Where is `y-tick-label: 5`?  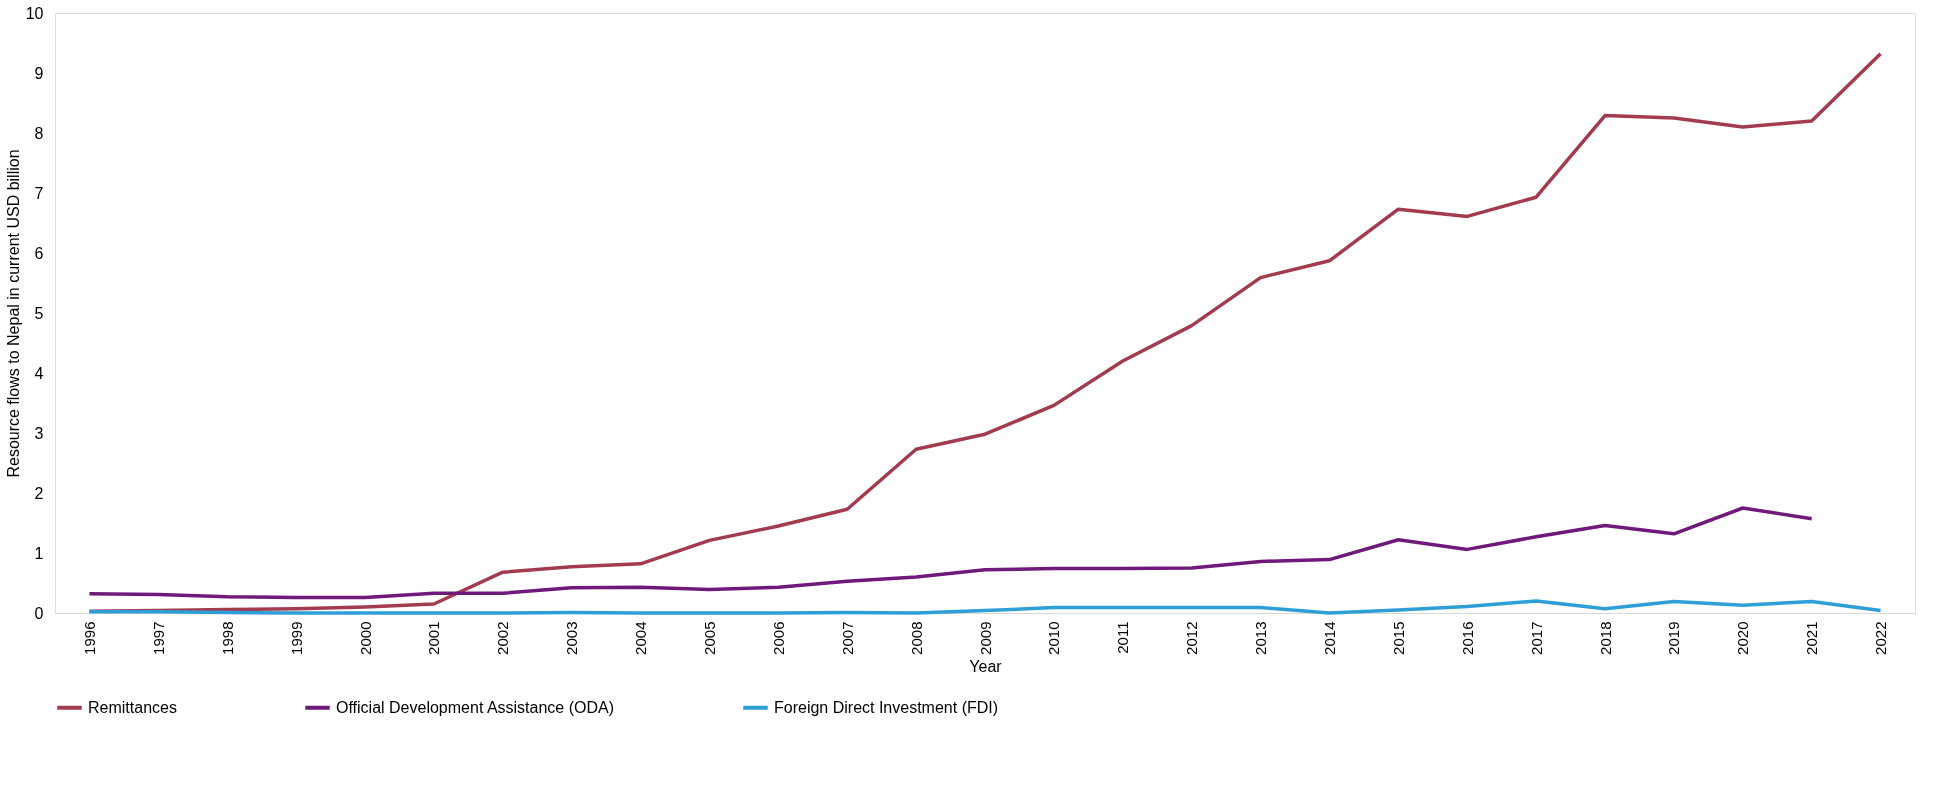
y-tick-label: 5 is located at coordinates (39, 313).